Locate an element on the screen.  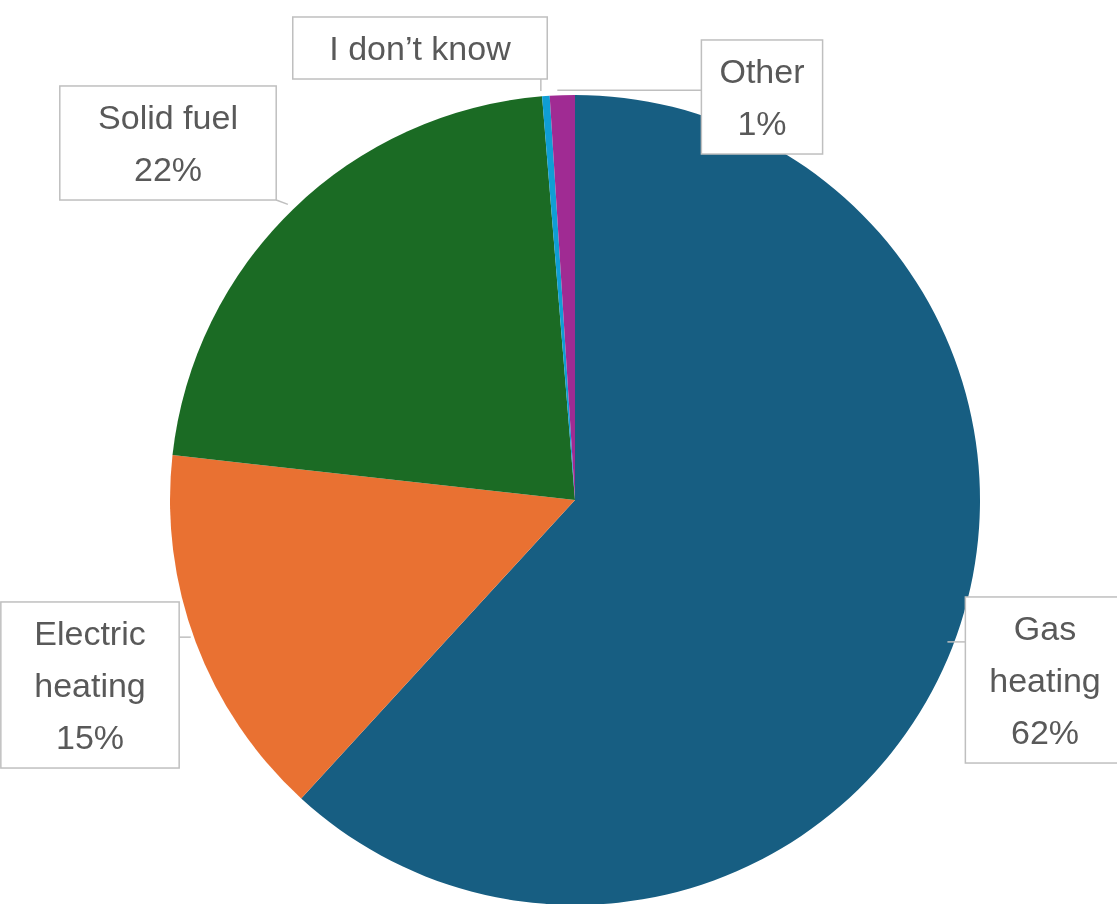
slice-label: Gas heating is located at coordinates (1045, 653).